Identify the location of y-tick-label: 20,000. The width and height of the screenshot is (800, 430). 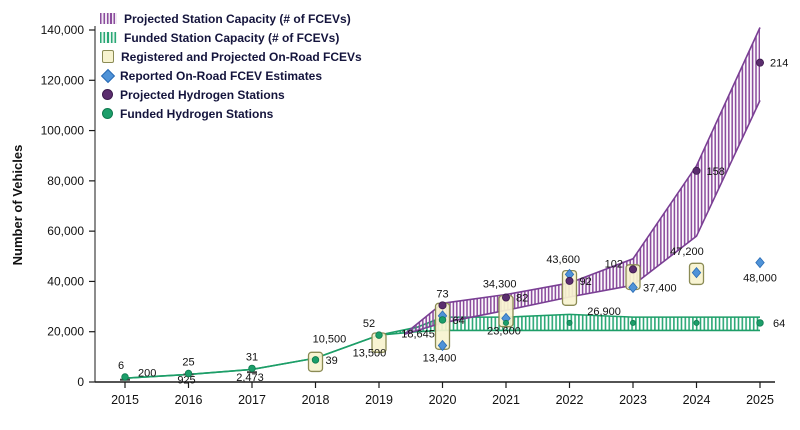
(65, 332).